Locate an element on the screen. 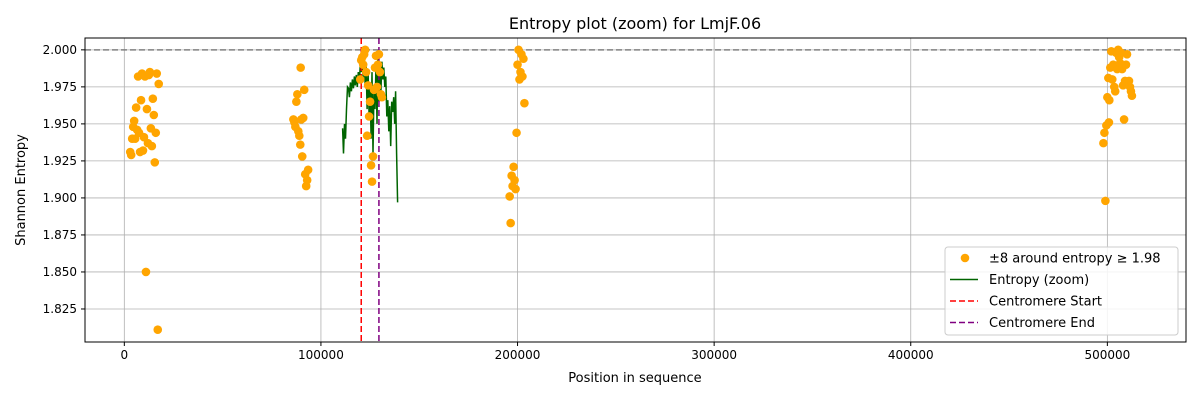 The height and width of the screenshot is (400, 1200). legend-swatch-dot is located at coordinates (965, 258).